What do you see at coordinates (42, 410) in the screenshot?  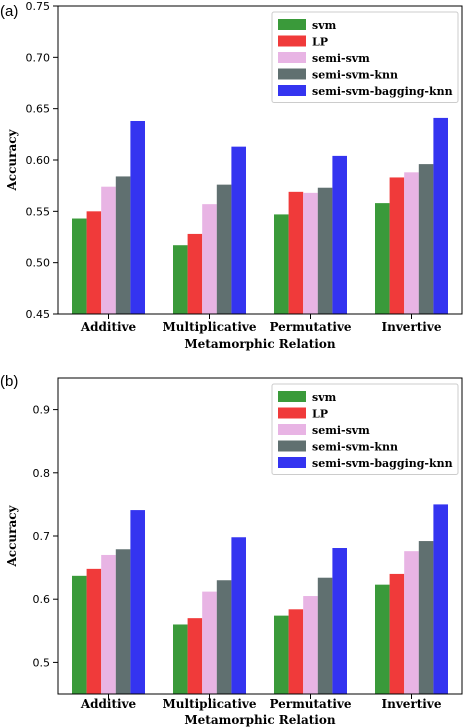 I see `y-tick-label: 0.9` at bounding box center [42, 410].